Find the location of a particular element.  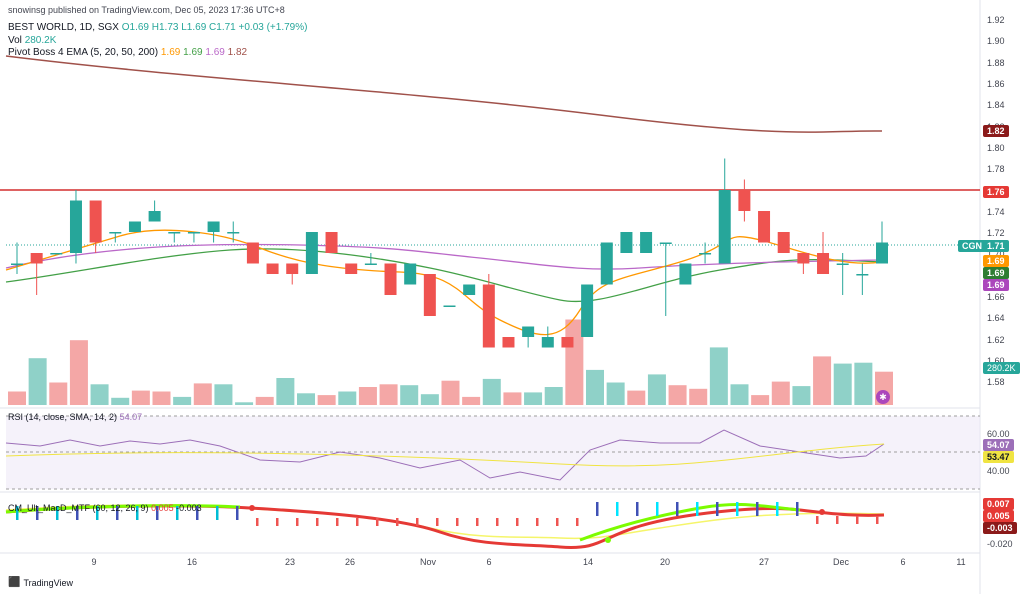

time-axis-label: 20 is located at coordinates (665, 562).